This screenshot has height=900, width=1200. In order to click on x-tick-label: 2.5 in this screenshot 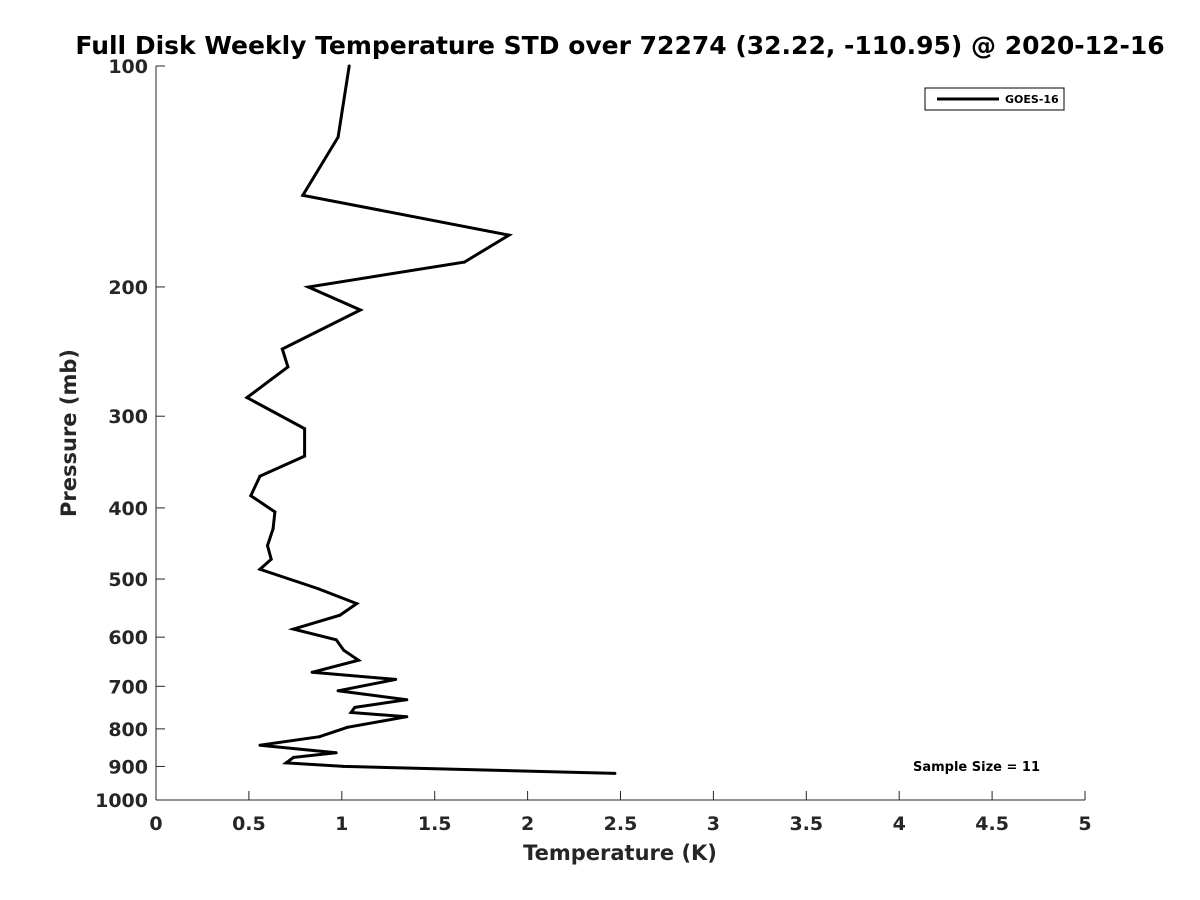, I will do `click(621, 824)`.